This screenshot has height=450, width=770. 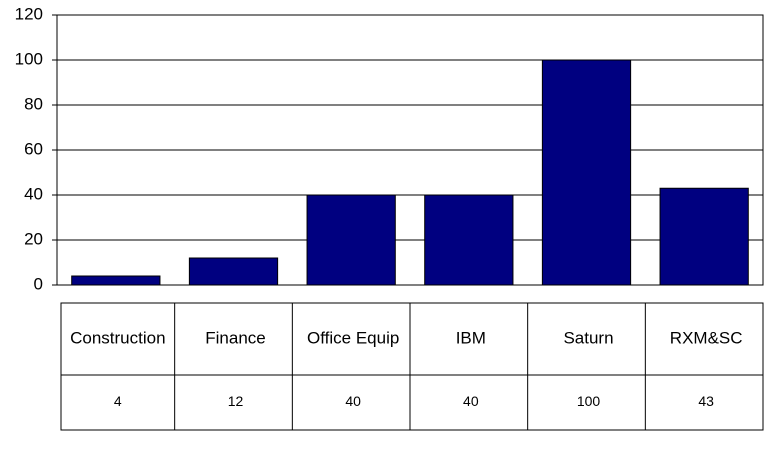 What do you see at coordinates (38, 283) in the screenshot?
I see `y-tick-label: 0` at bounding box center [38, 283].